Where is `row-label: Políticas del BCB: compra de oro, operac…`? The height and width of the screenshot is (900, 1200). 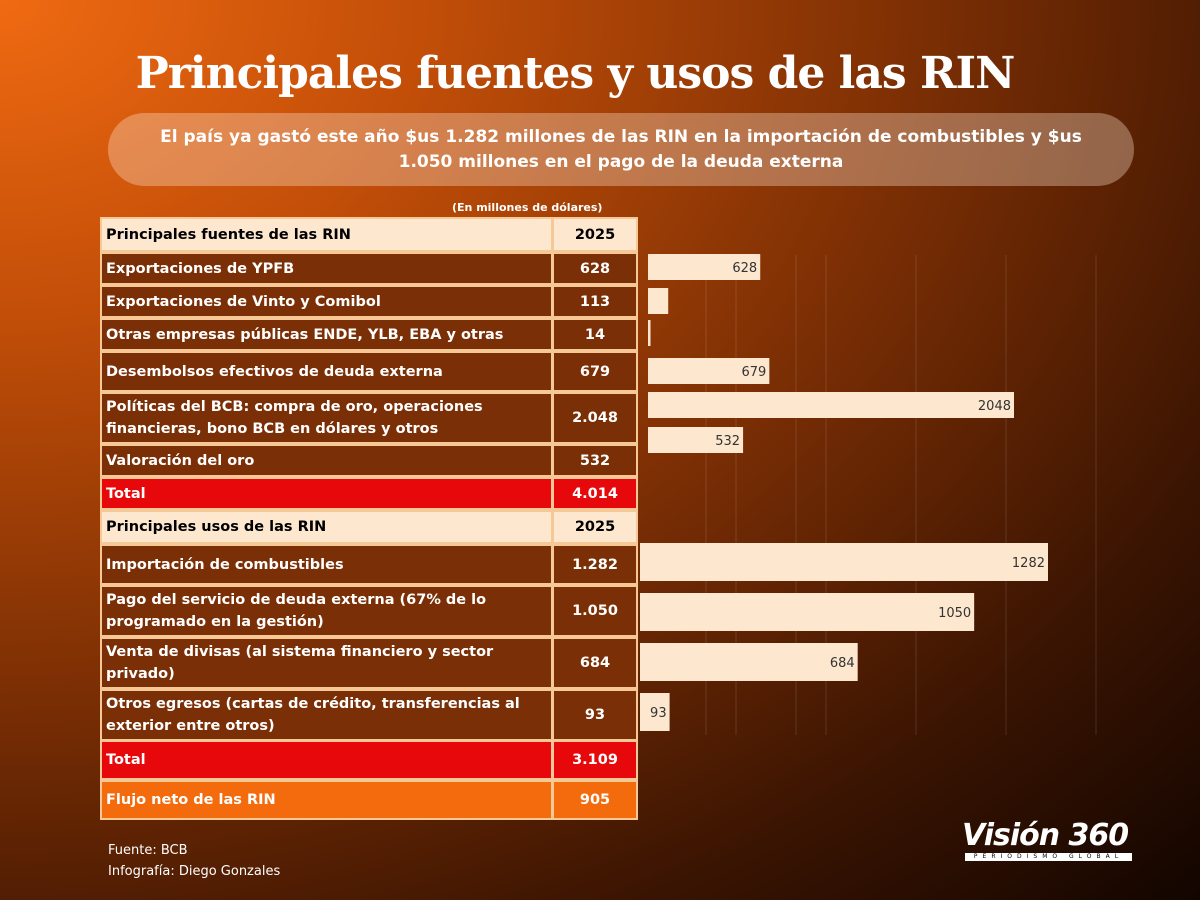
row-label: Políticas del BCB: compra de oro, operac… is located at coordinates (328, 418).